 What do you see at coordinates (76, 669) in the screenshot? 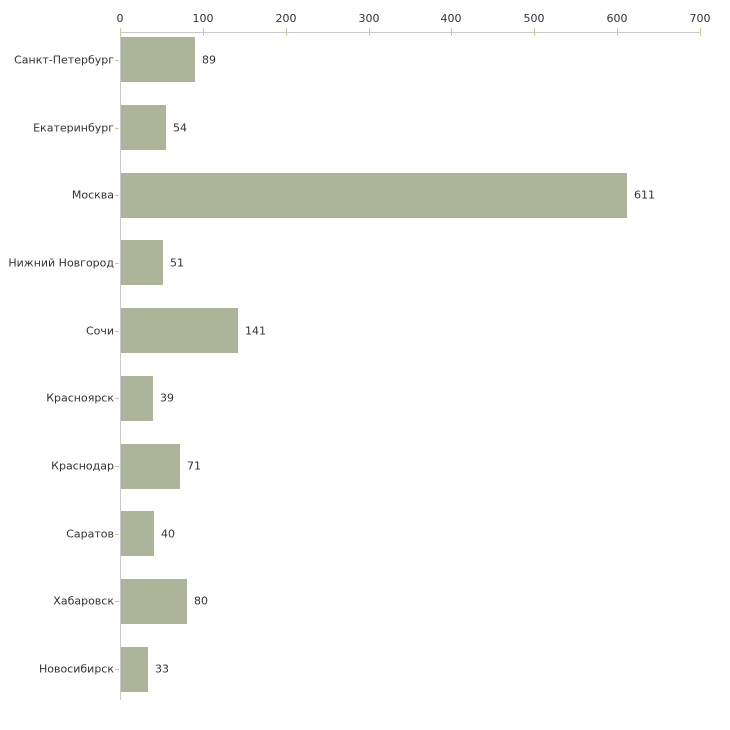
I see `y-axis-label: Новосибирск` at bounding box center [76, 669].